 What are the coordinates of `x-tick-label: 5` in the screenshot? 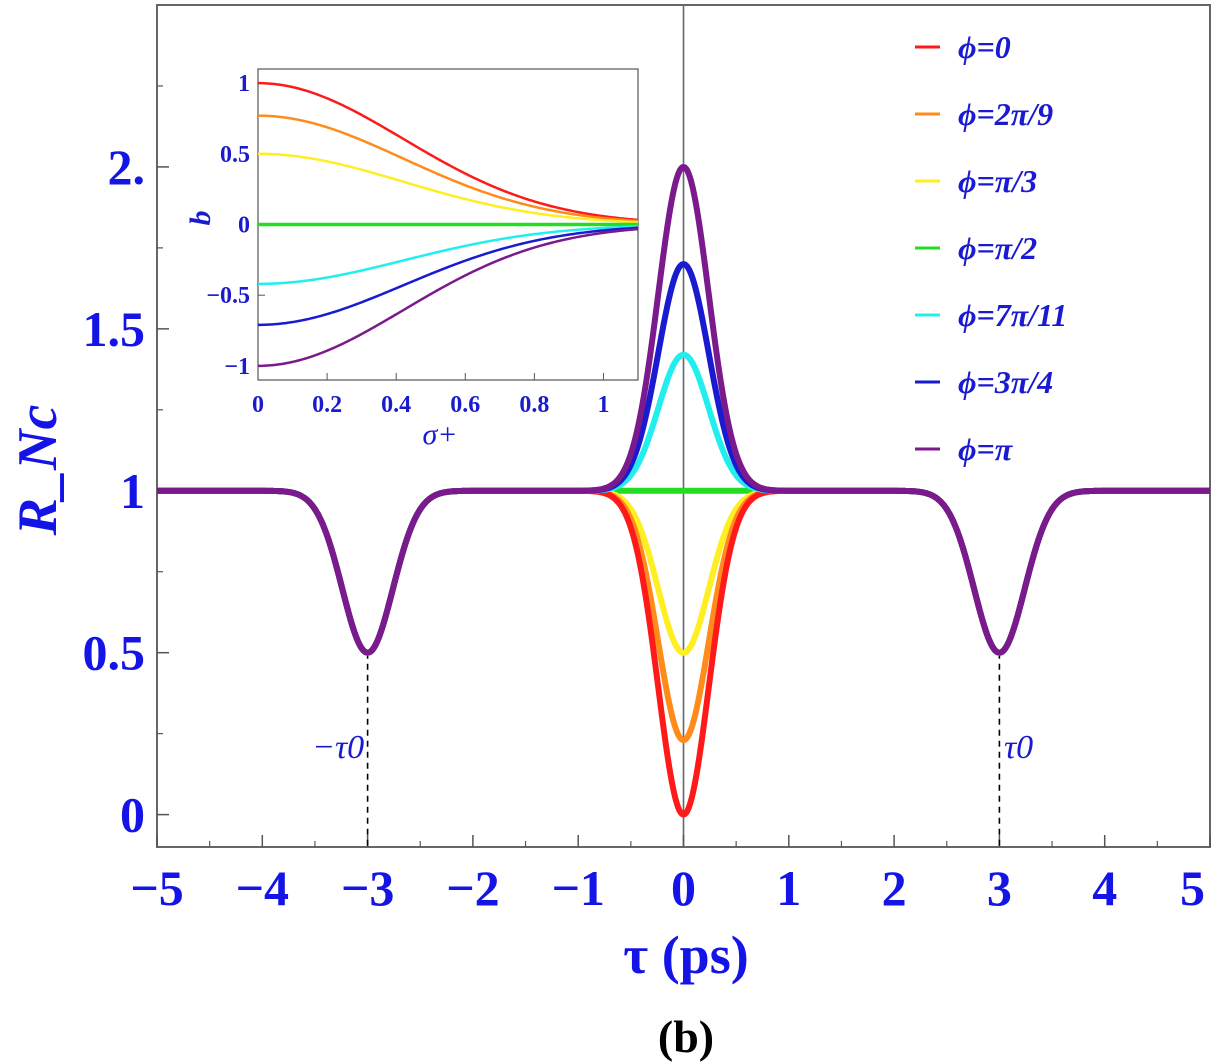 It's located at (1192, 888).